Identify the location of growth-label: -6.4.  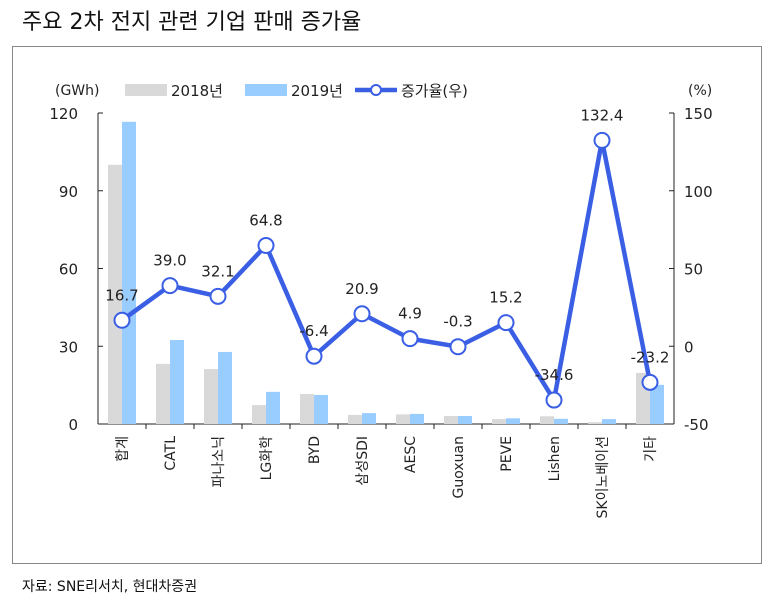
(313, 331).